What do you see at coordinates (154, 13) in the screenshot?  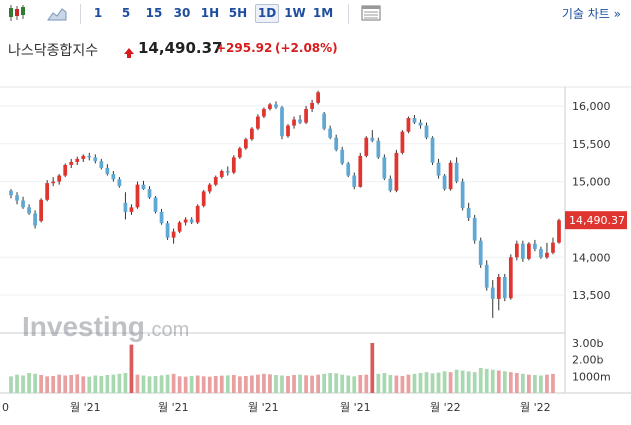 I see `interval-button-15: 15` at bounding box center [154, 13].